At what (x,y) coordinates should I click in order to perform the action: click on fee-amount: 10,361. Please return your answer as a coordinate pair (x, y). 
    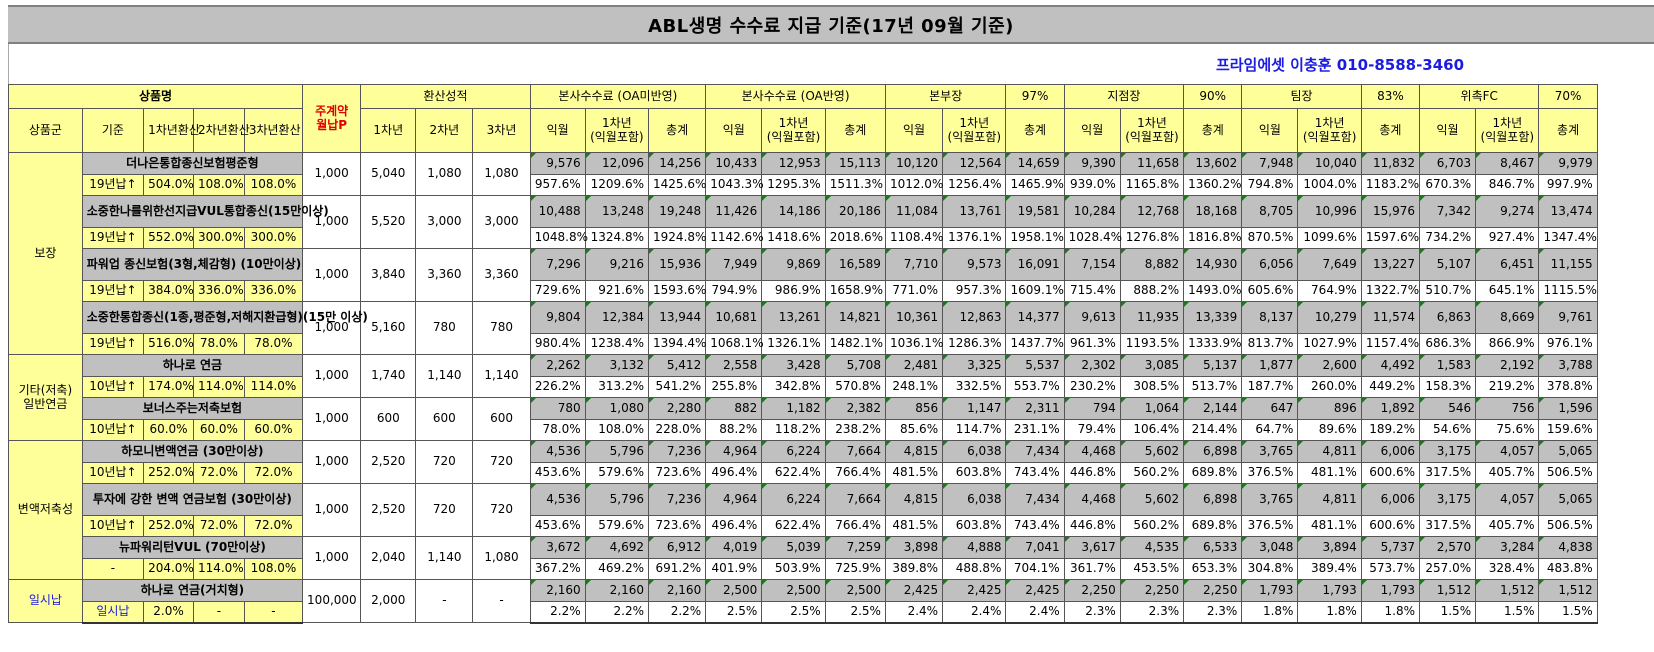
    Looking at the image, I should click on (914, 317).